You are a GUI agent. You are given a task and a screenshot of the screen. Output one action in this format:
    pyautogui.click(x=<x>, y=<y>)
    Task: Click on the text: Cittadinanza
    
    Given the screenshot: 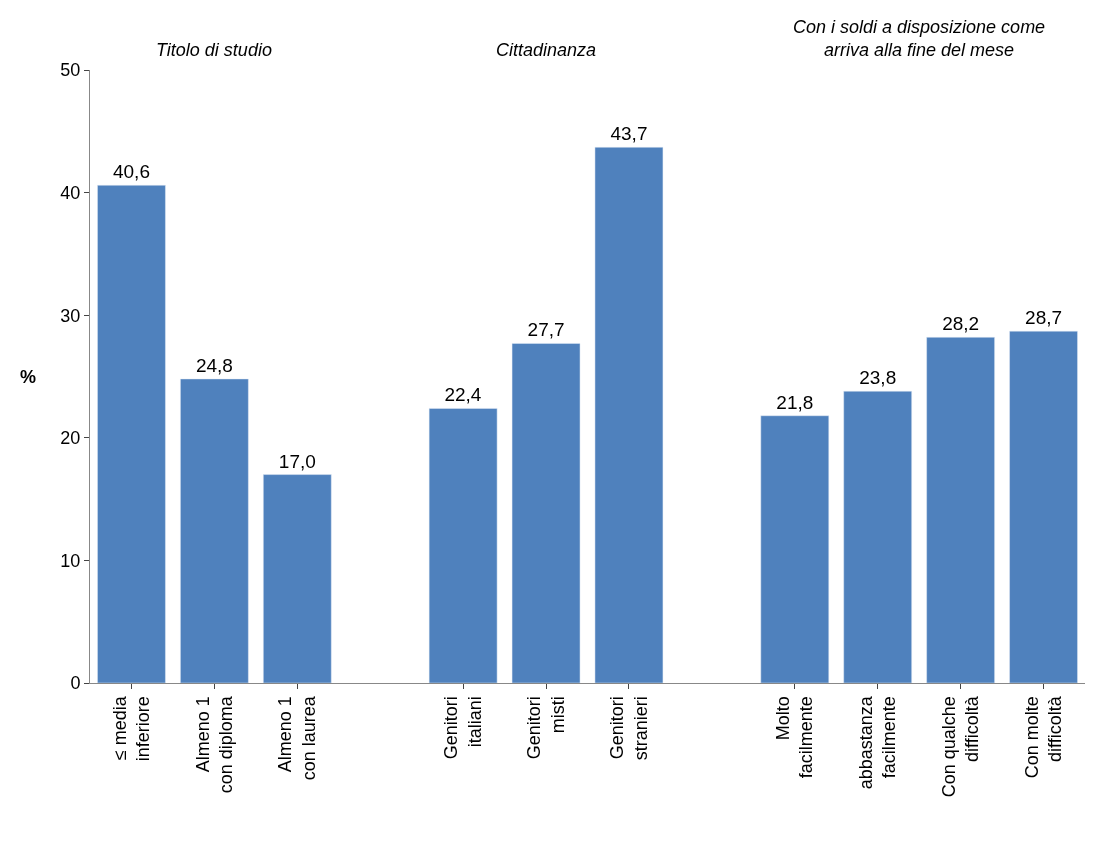 What is the action you would take?
    pyautogui.click(x=546, y=50)
    